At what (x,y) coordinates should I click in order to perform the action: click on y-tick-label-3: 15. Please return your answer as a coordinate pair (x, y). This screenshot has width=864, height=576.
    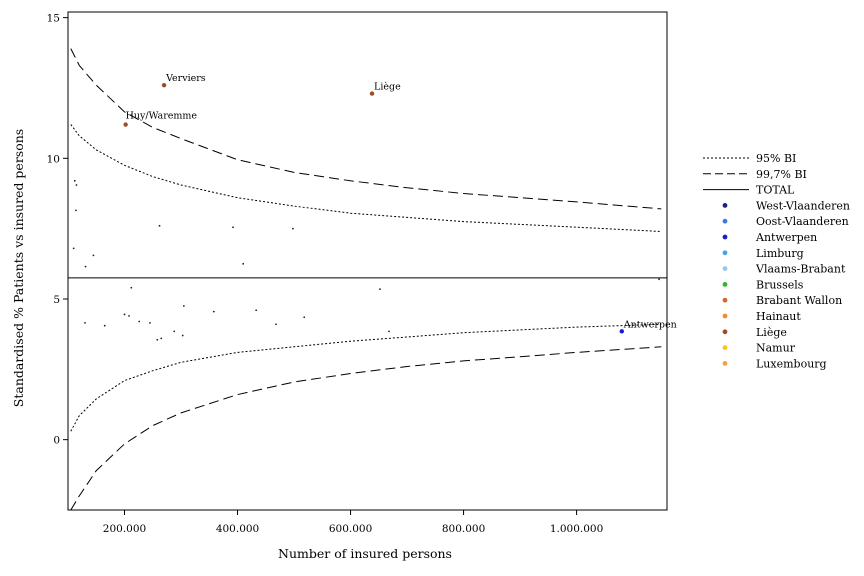
    Looking at the image, I should click on (53, 19).